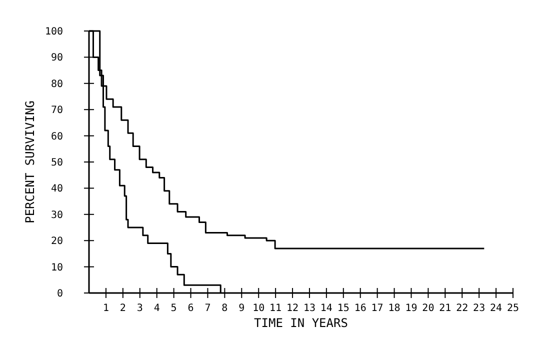 This screenshot has width=539, height=340. Describe the element at coordinates (56, 215) in the screenshot. I see `y-tick-label: 30` at that location.